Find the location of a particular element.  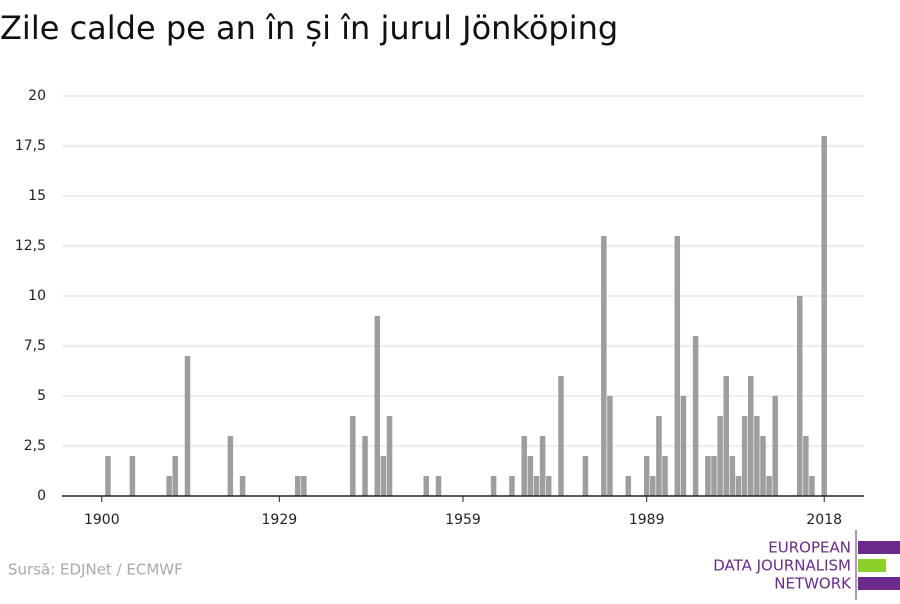

y-tick-label: 20 is located at coordinates (37, 96).